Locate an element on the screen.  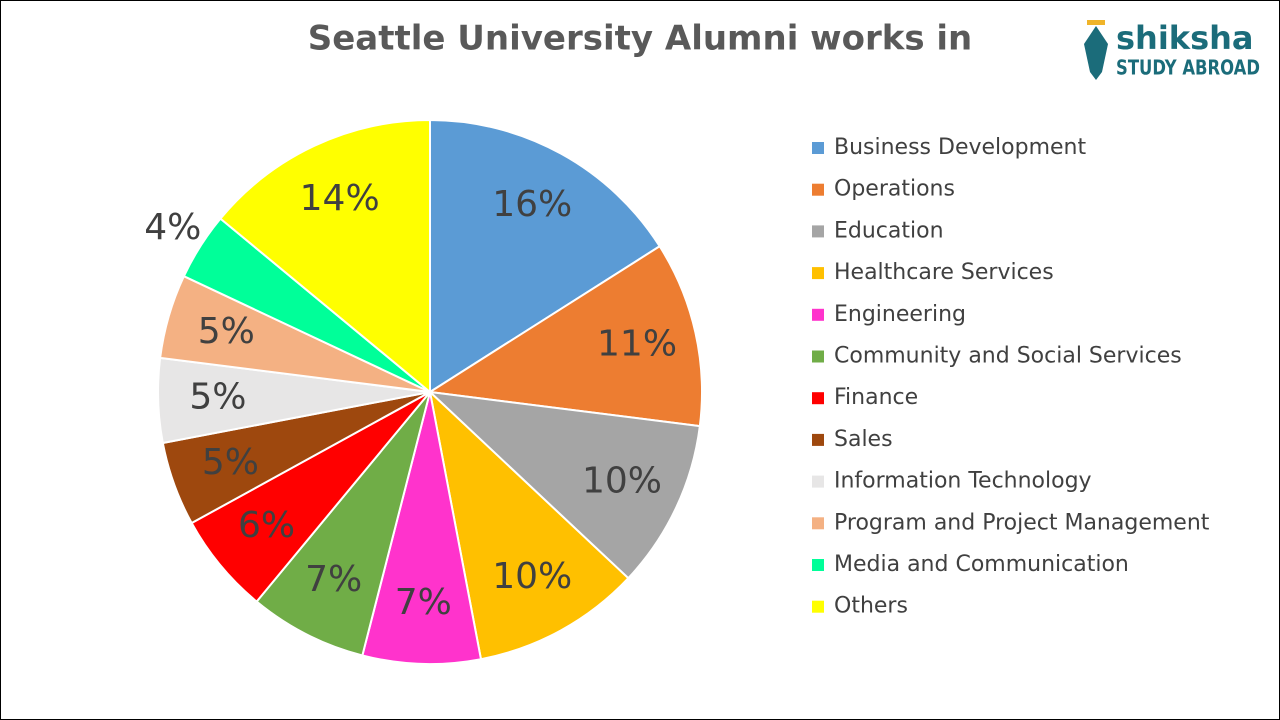
legend-label: Sales is located at coordinates (863, 439).